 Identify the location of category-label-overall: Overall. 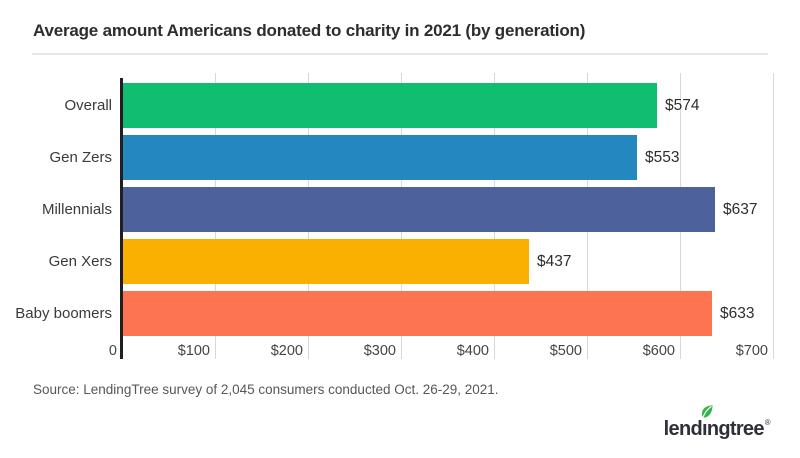
(88, 105).